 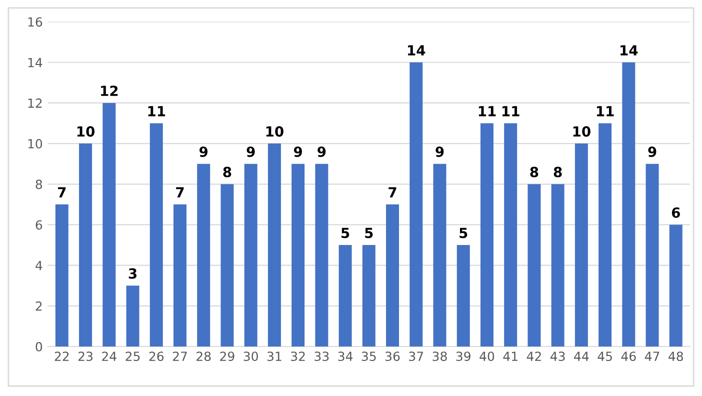 I want to click on x-tick-label: 42, so click(x=533, y=356).